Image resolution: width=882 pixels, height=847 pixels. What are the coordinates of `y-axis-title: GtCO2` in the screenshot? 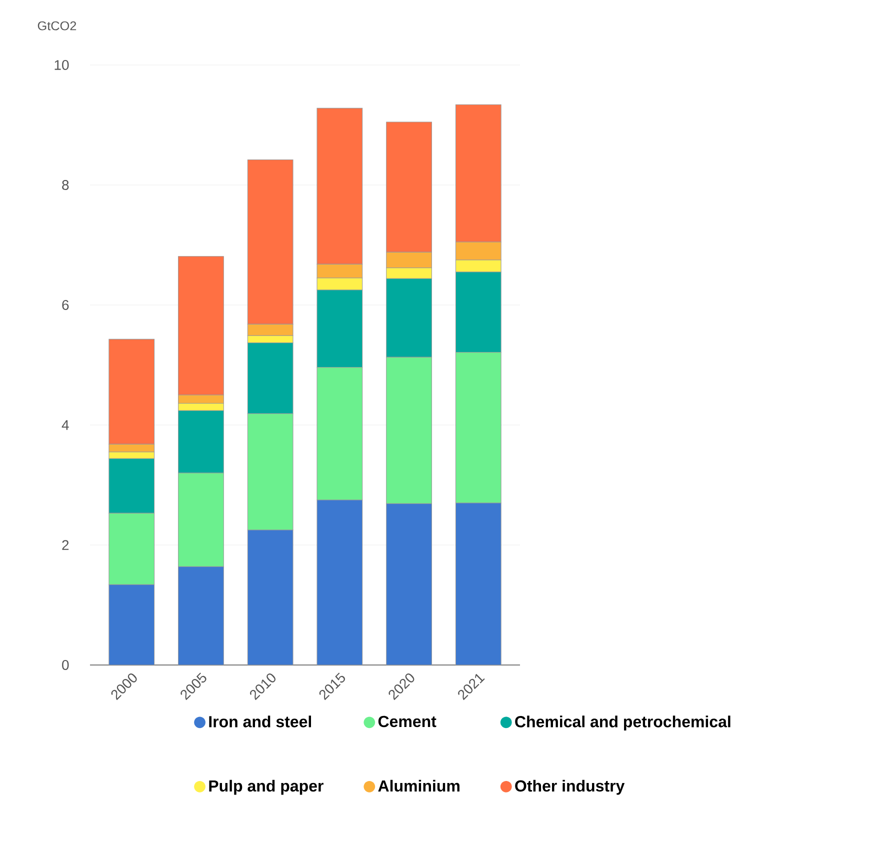 It's located at (57, 25).